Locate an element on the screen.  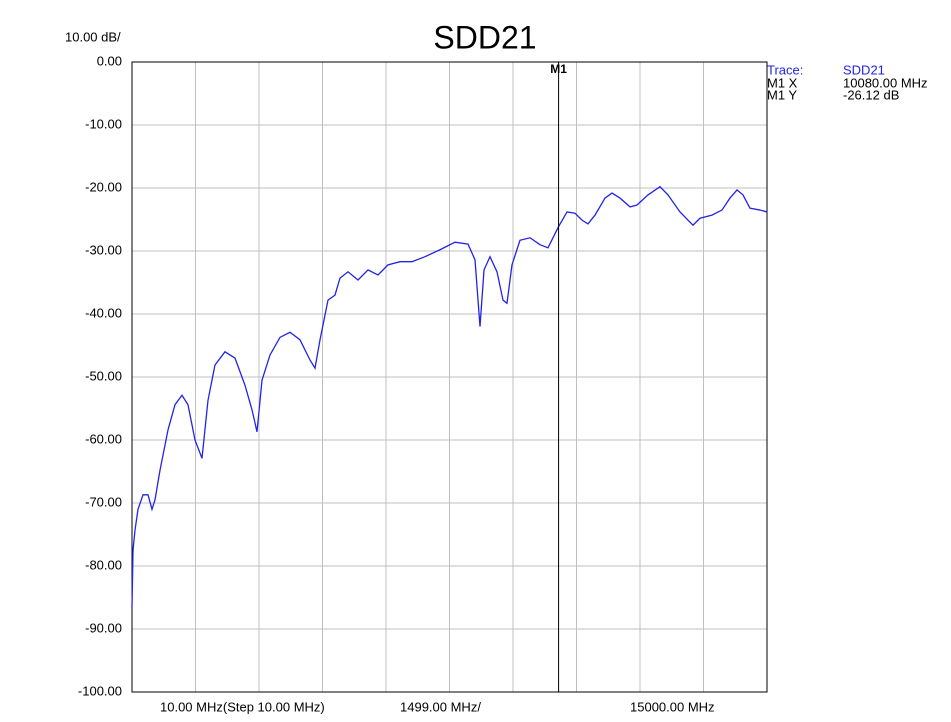
y-tick-label: -10.00 is located at coordinates (103, 123).